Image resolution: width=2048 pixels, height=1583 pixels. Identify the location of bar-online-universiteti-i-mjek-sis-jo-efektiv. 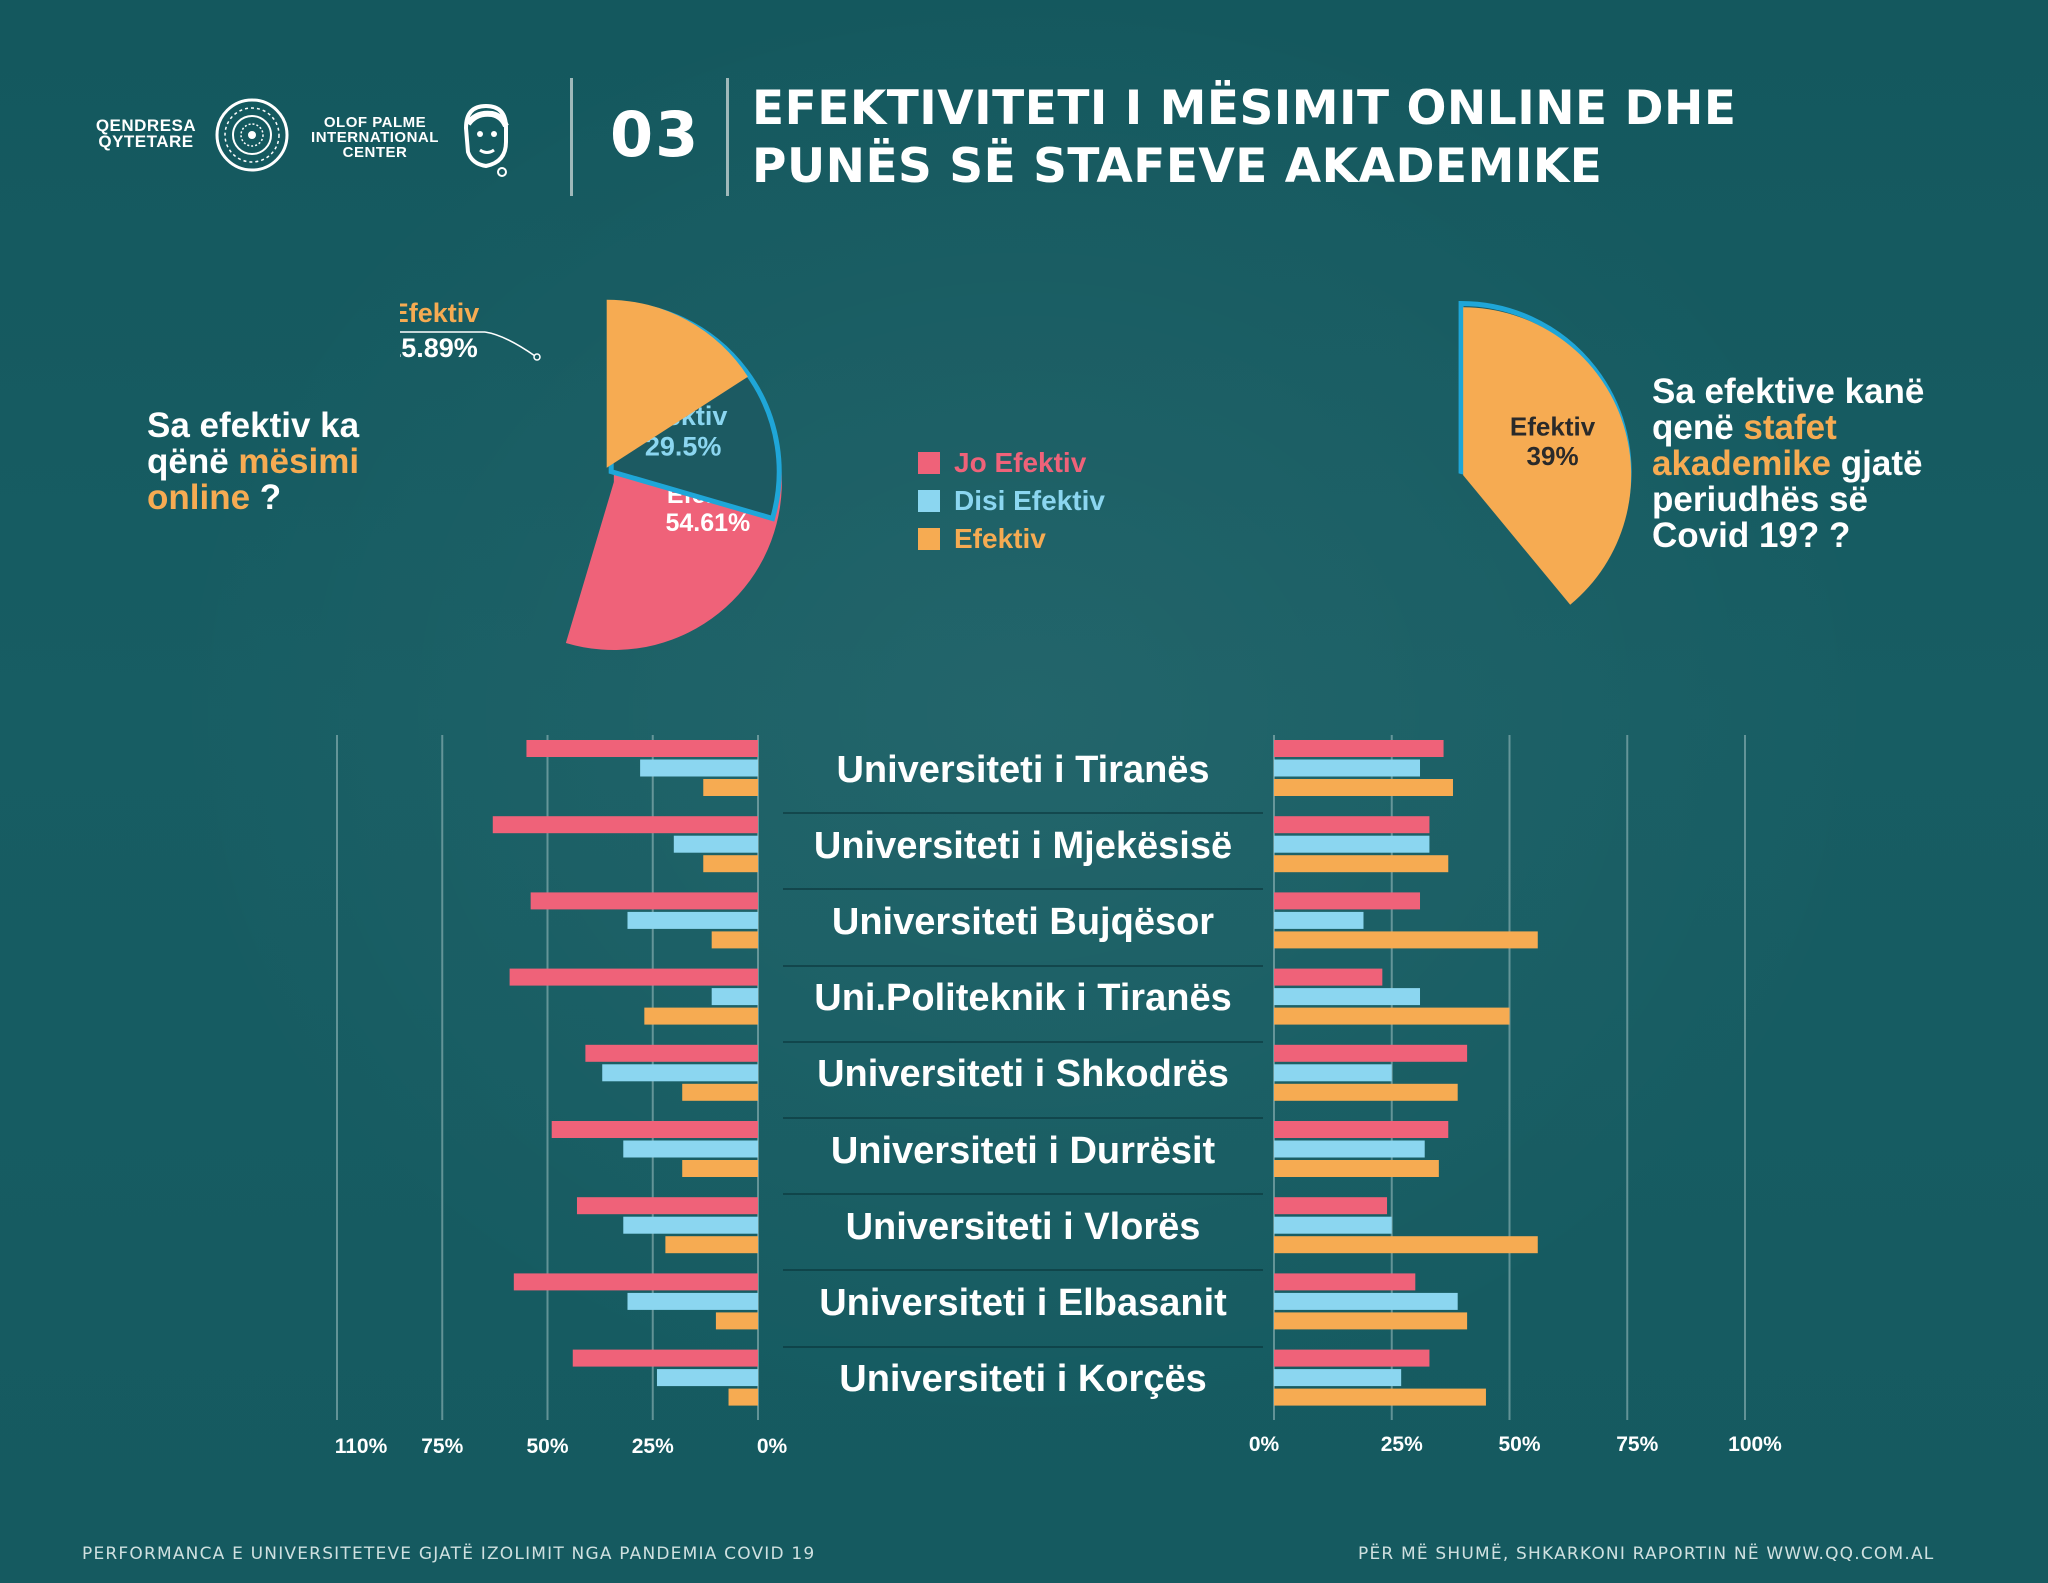
(625, 825).